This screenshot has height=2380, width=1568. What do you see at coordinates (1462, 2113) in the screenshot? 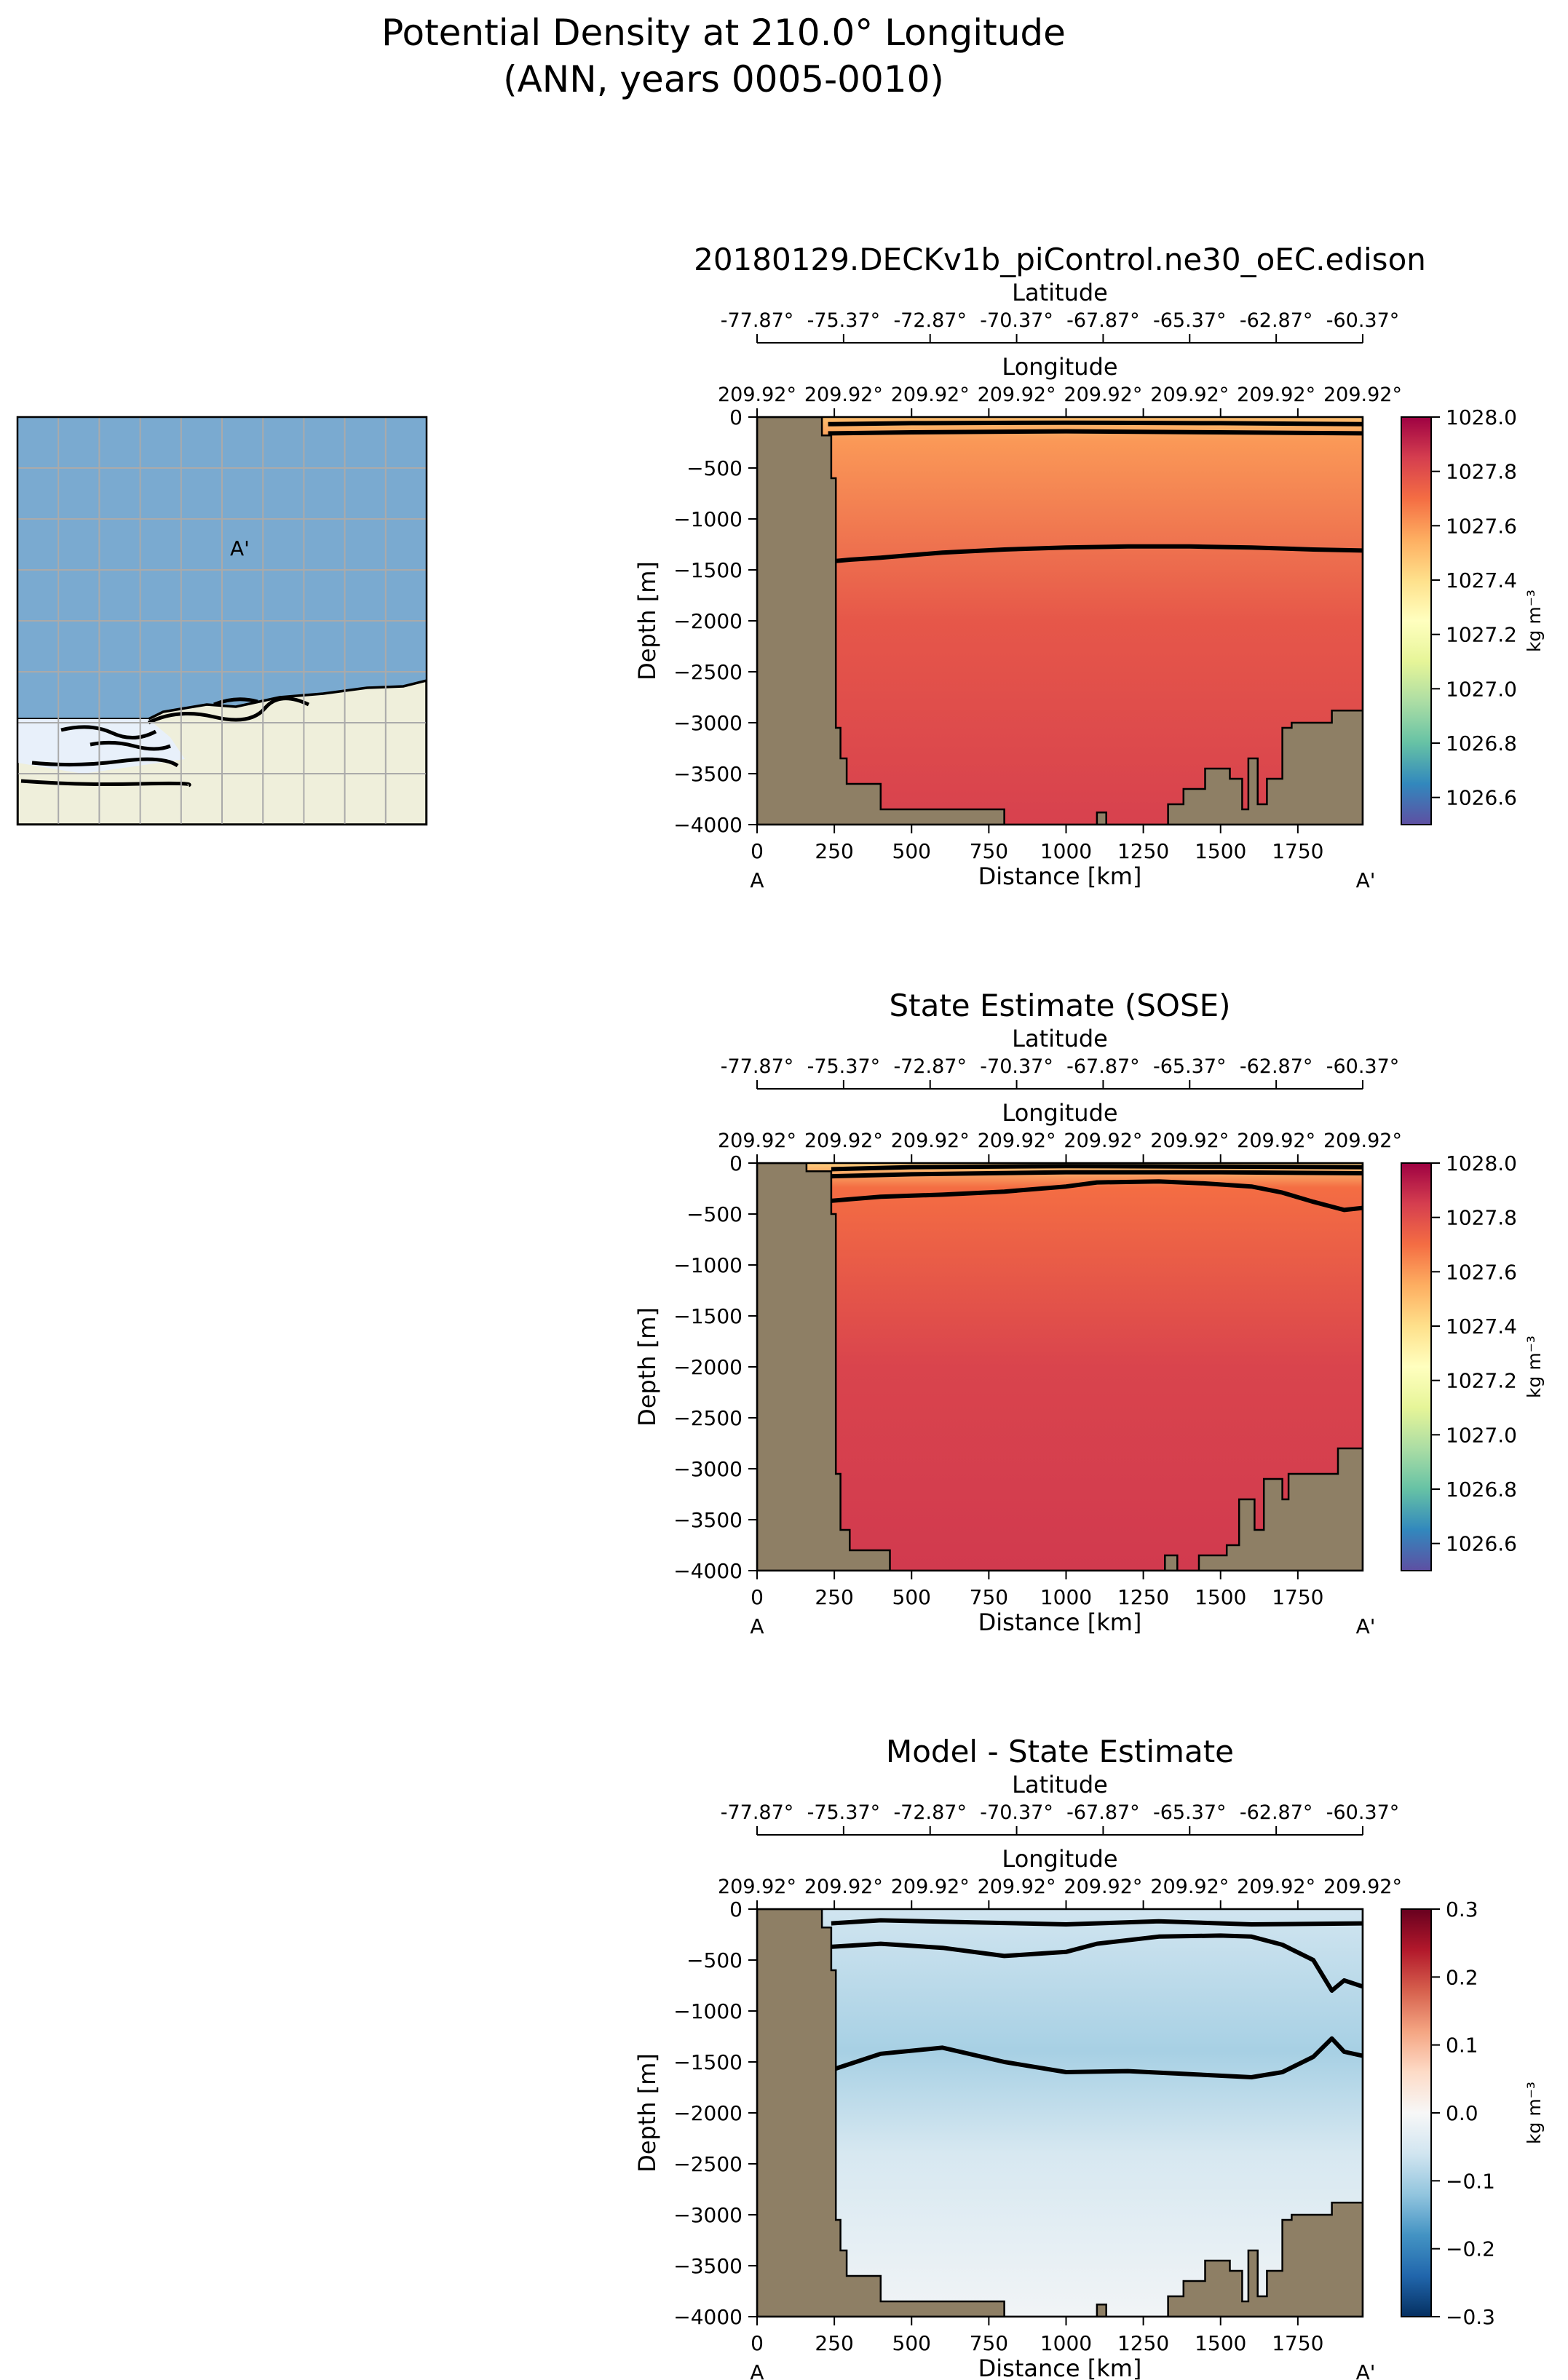
I see `colorbar-tick-label: 0.0` at bounding box center [1462, 2113].